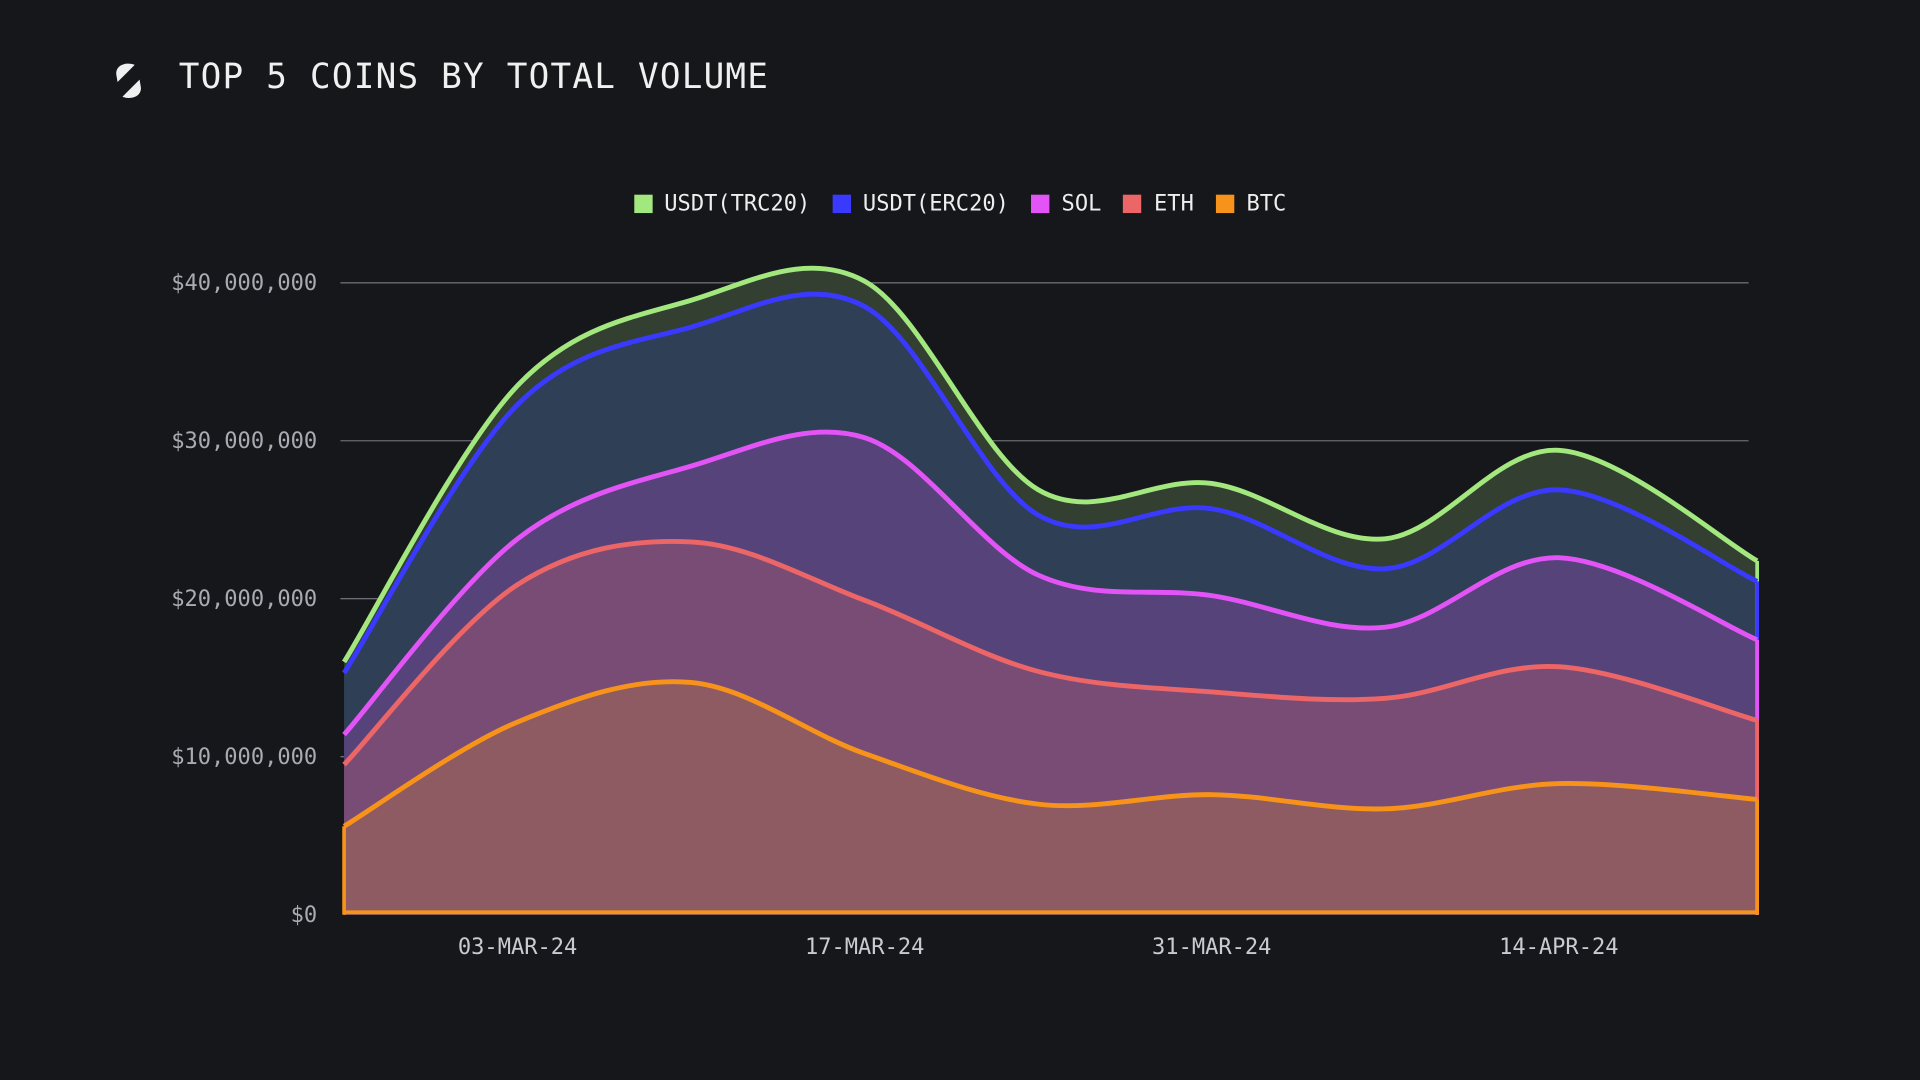 The image size is (1920, 1080). I want to click on x-tick-label: 31-MAR-24, so click(1211, 947).